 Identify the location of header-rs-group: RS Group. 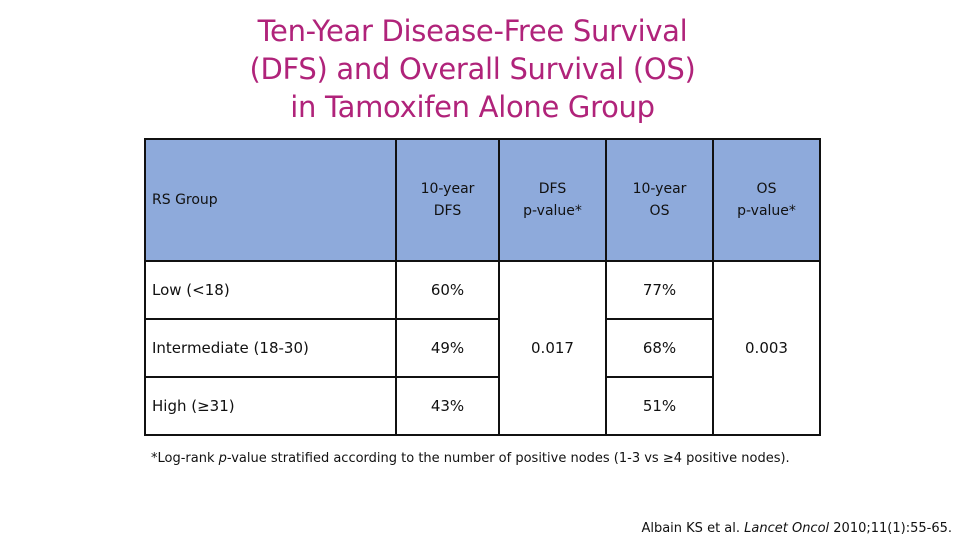
(270, 200).